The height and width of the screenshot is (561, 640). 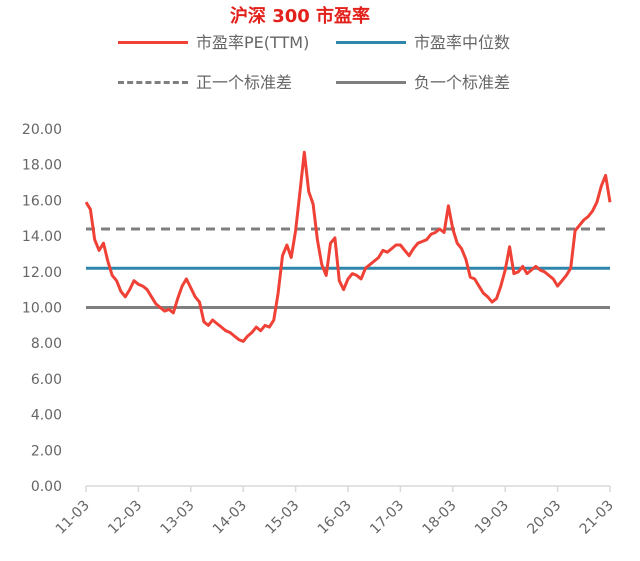 What do you see at coordinates (73, 518) in the screenshot?
I see `x-tick-label: 11-03` at bounding box center [73, 518].